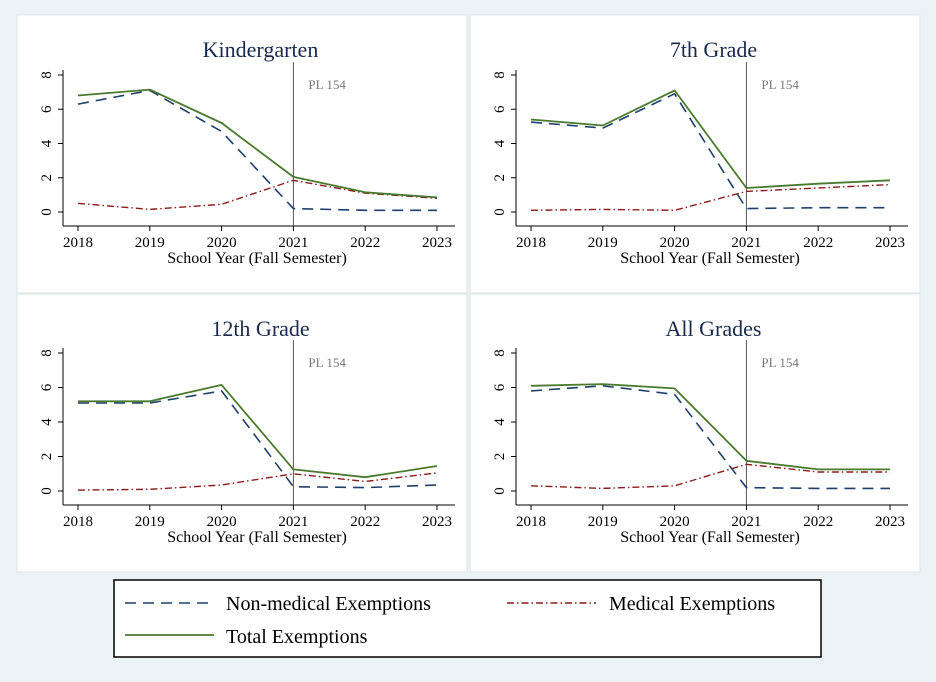  I want to click on panel-title: Kindergarten, so click(261, 49).